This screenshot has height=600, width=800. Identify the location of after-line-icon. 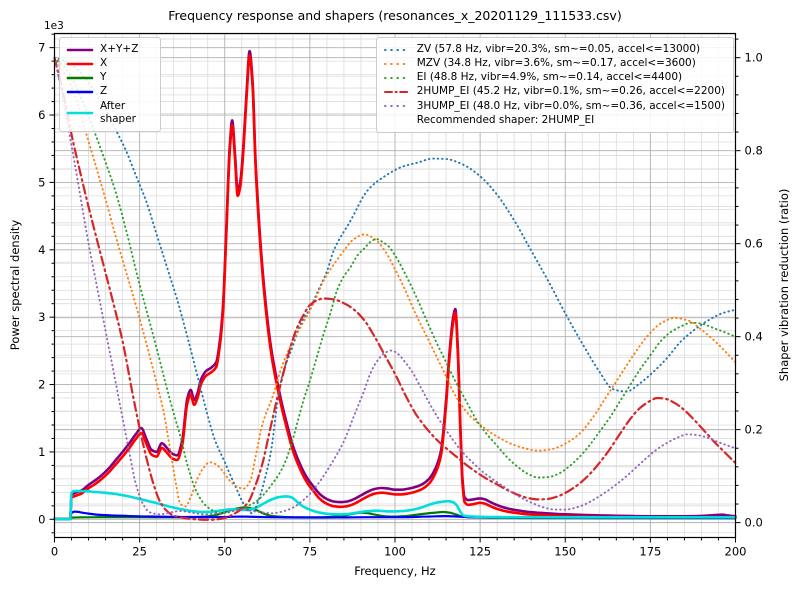
(80, 113).